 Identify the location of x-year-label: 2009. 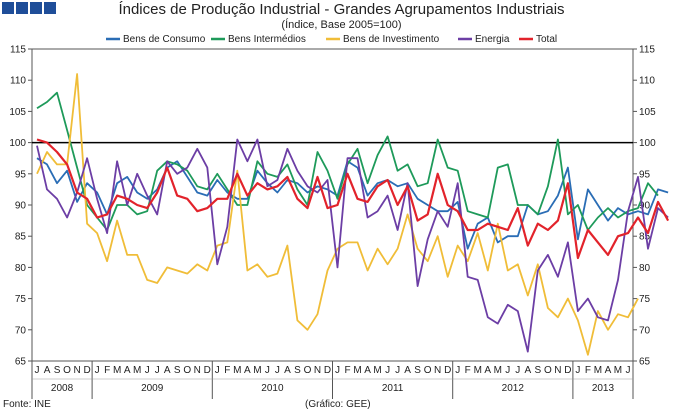
(152, 388).